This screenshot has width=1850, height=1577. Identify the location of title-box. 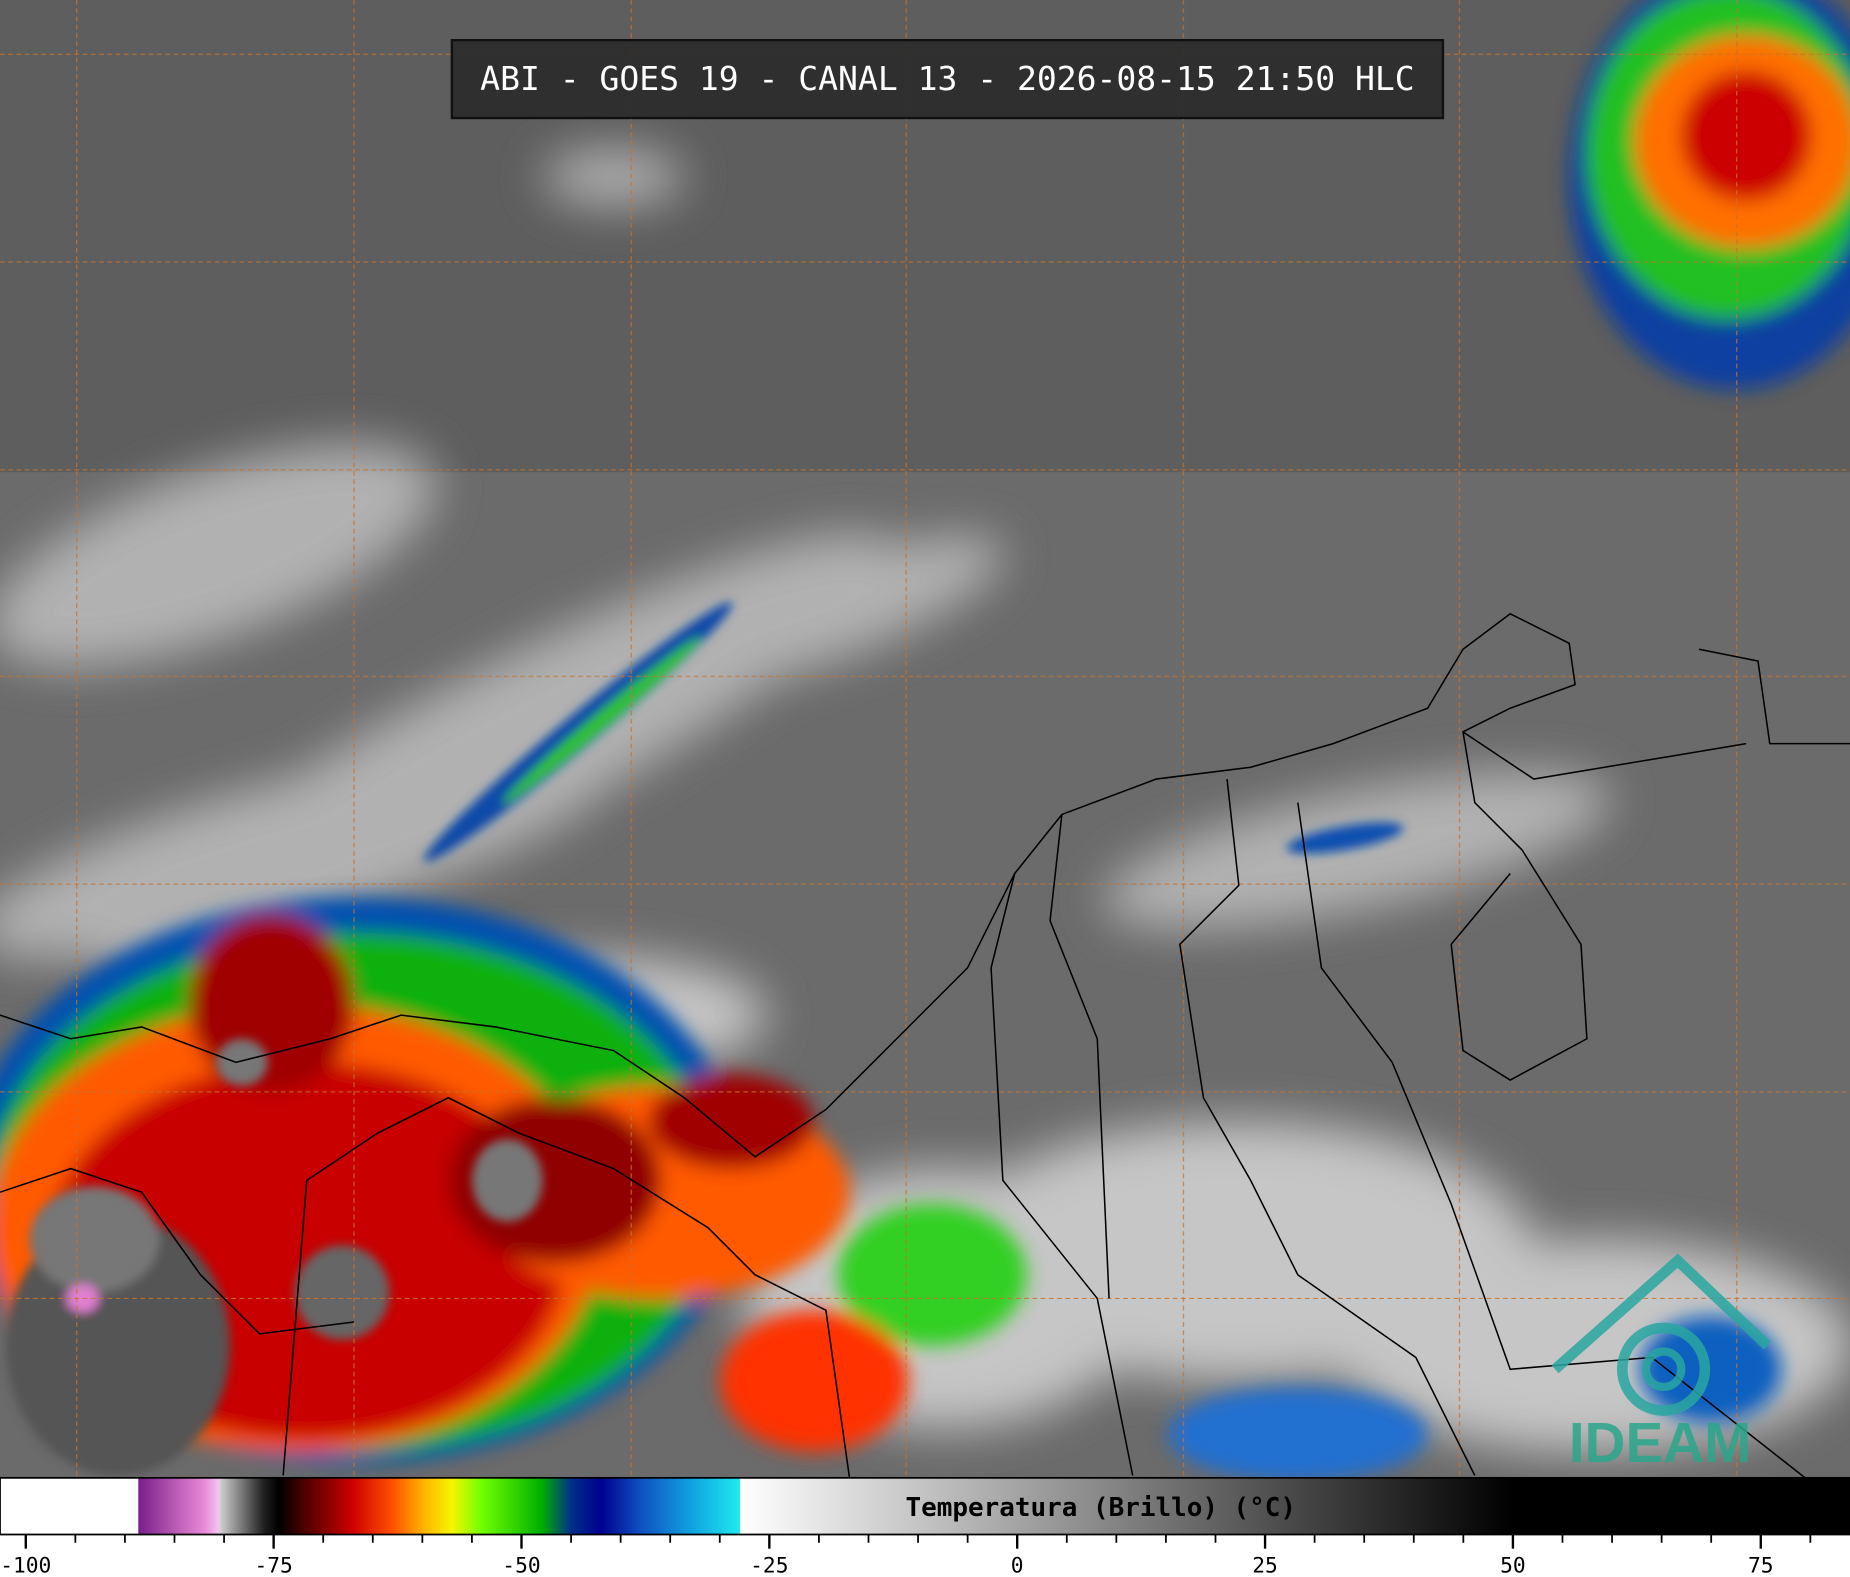
(947, 79).